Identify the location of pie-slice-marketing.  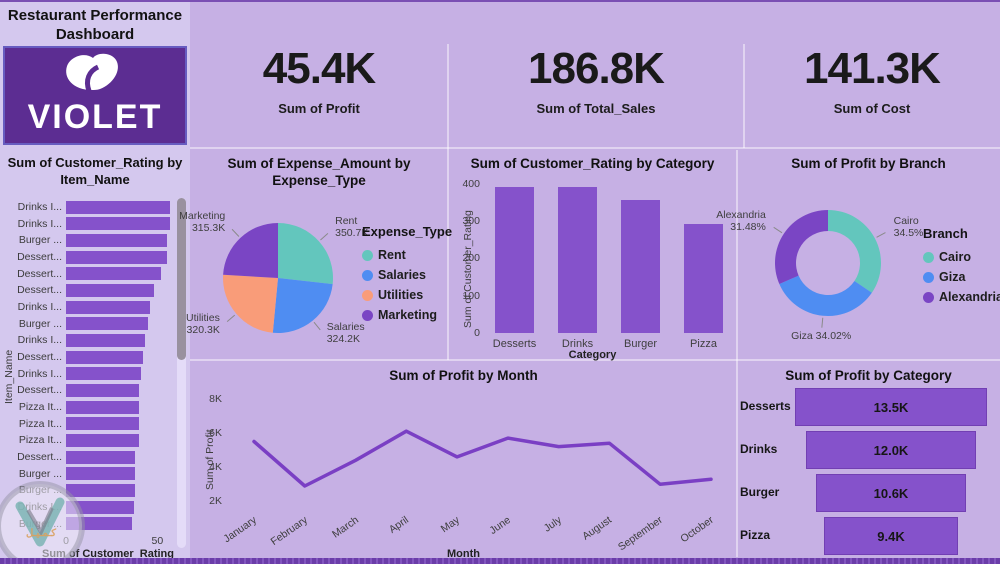
(250, 250).